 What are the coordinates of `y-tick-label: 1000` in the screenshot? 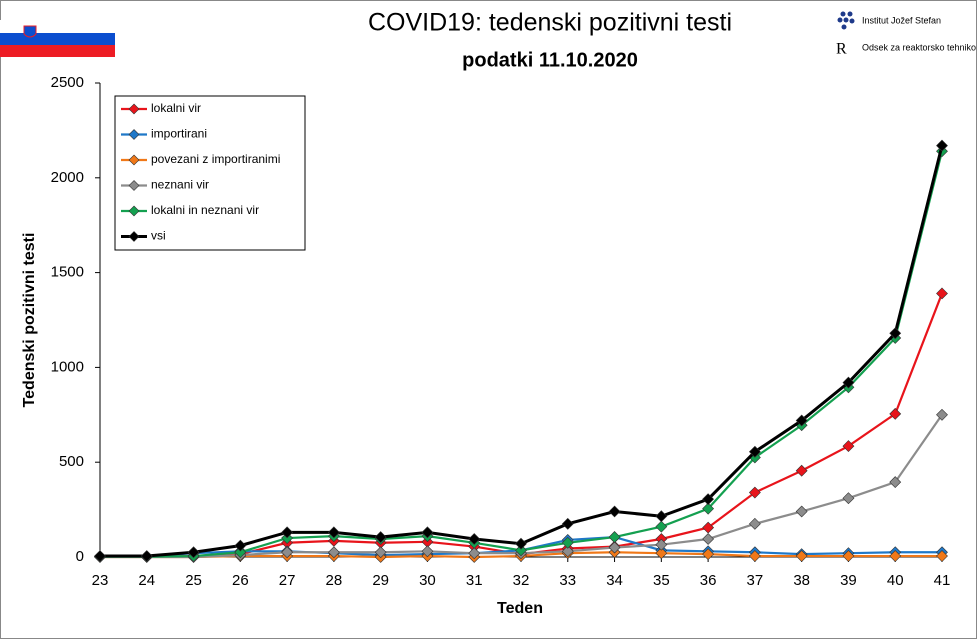 It's located at (67, 366).